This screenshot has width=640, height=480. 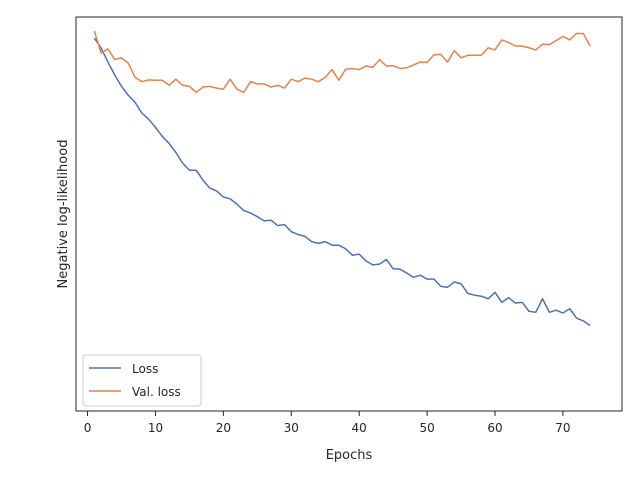 I want to click on y-axis-label: Negative log-likelihood, so click(x=63, y=214).